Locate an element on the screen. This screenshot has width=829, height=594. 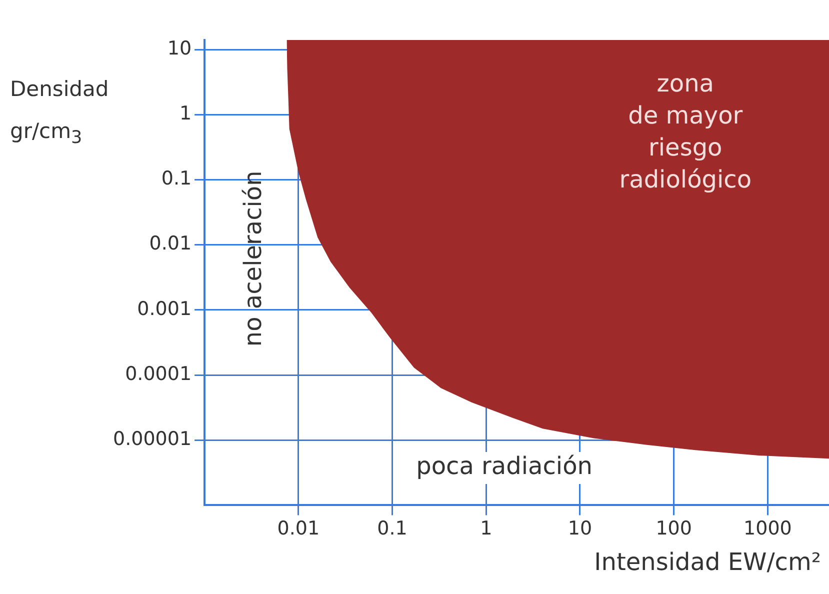
x-tick-label: 0.1 is located at coordinates (392, 529).